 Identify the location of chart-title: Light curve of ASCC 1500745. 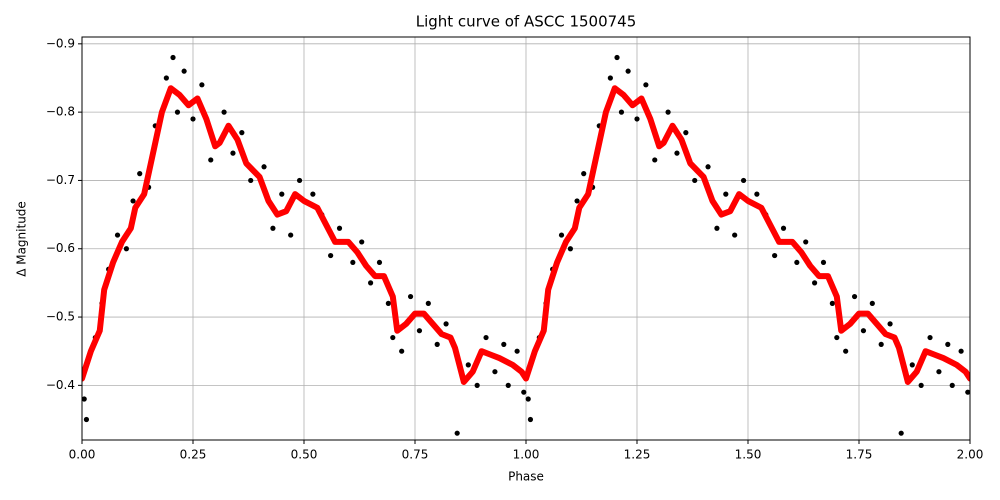
(526, 22).